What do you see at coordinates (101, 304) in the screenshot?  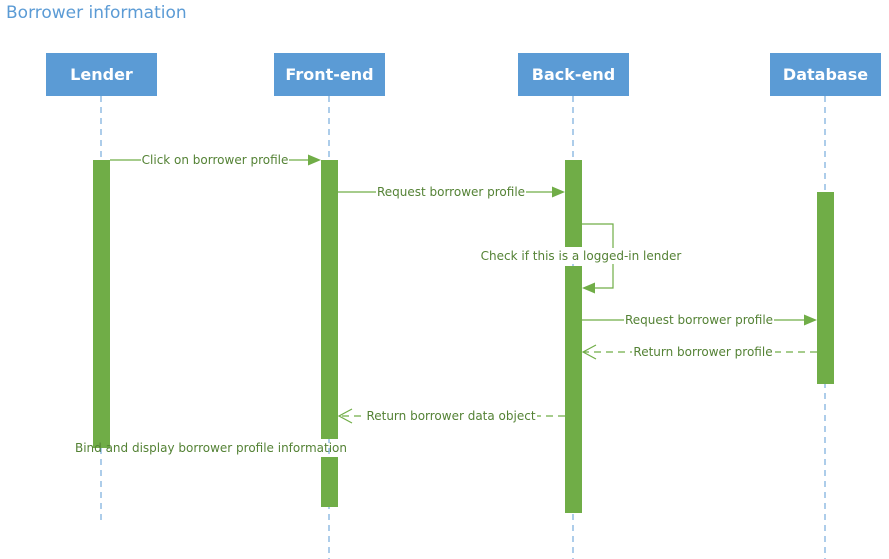 I see `activation-lender` at bounding box center [101, 304].